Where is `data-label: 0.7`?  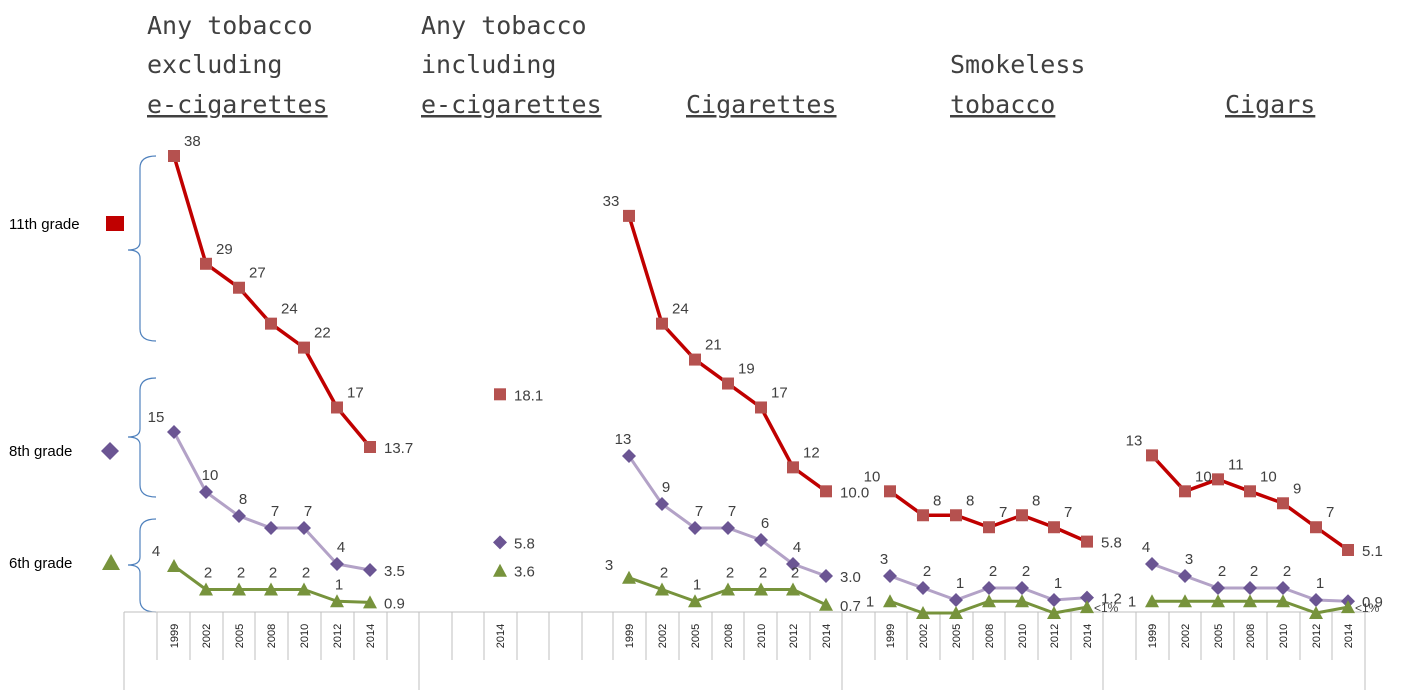 data-label: 0.7 is located at coordinates (850, 606).